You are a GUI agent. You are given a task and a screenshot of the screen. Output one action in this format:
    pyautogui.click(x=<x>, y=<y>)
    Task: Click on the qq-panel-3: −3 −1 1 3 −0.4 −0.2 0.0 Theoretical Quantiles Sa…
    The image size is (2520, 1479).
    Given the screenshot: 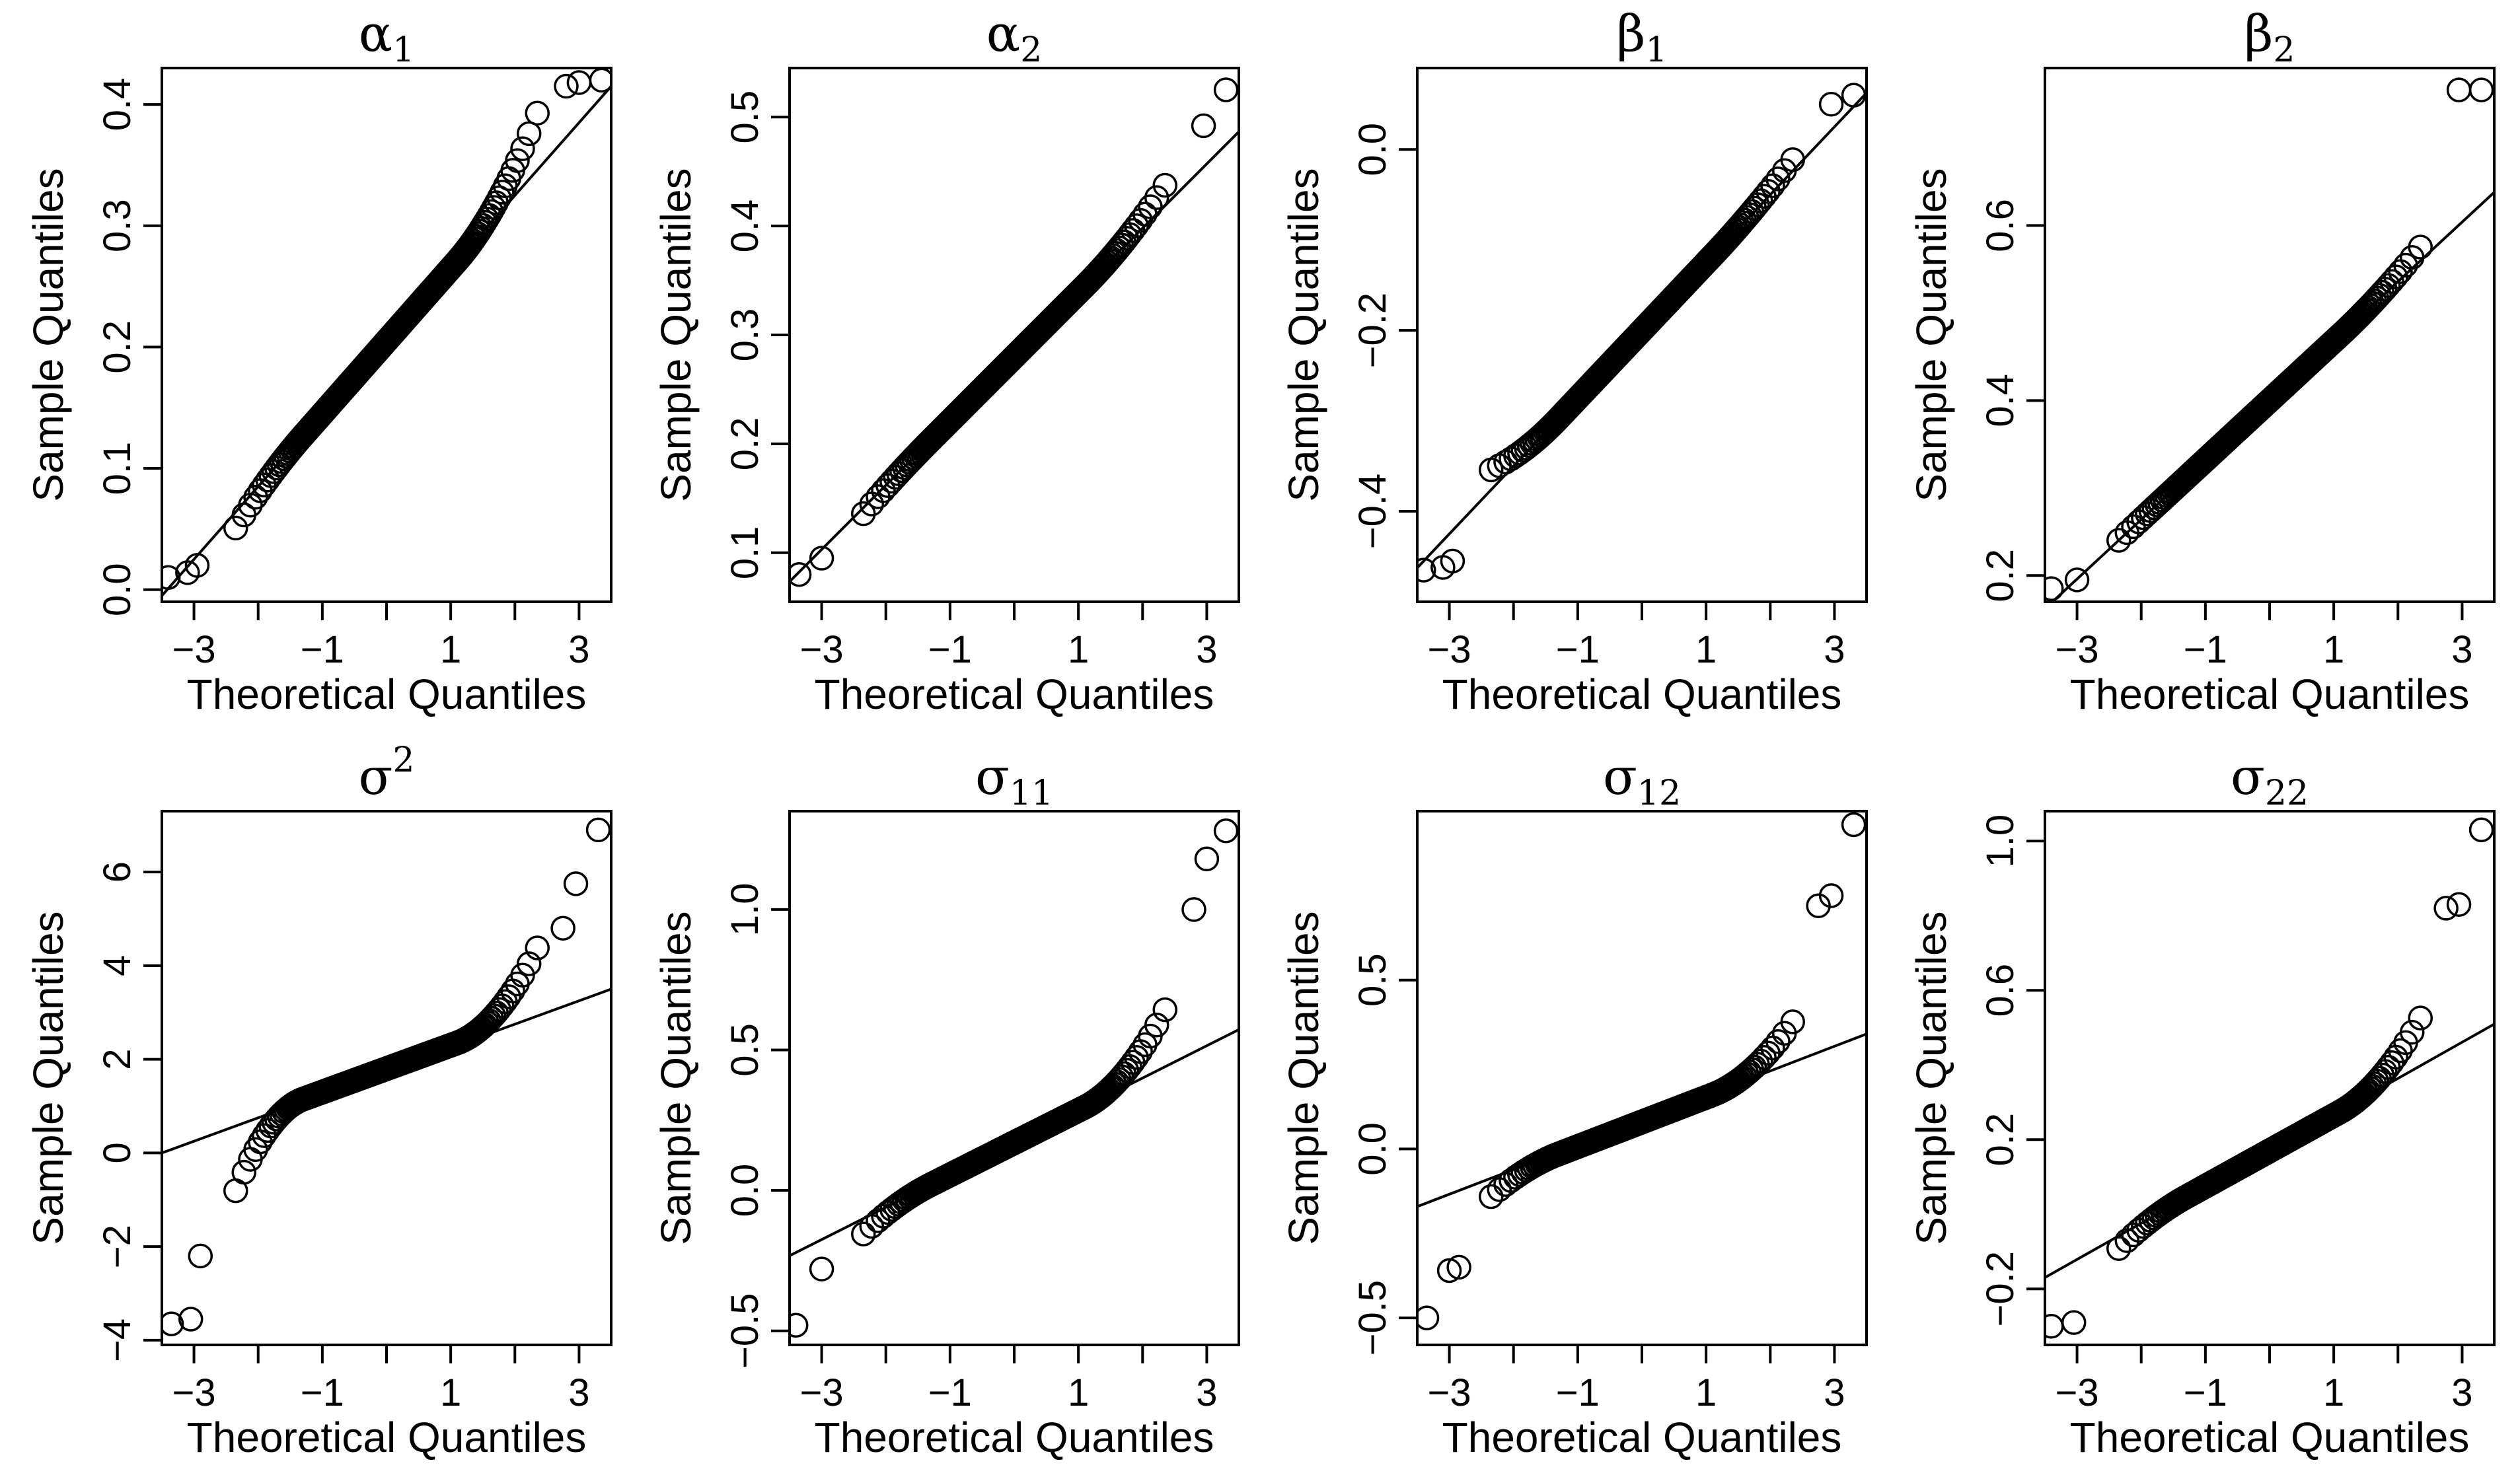 What is the action you would take?
    pyautogui.click(x=1574, y=361)
    